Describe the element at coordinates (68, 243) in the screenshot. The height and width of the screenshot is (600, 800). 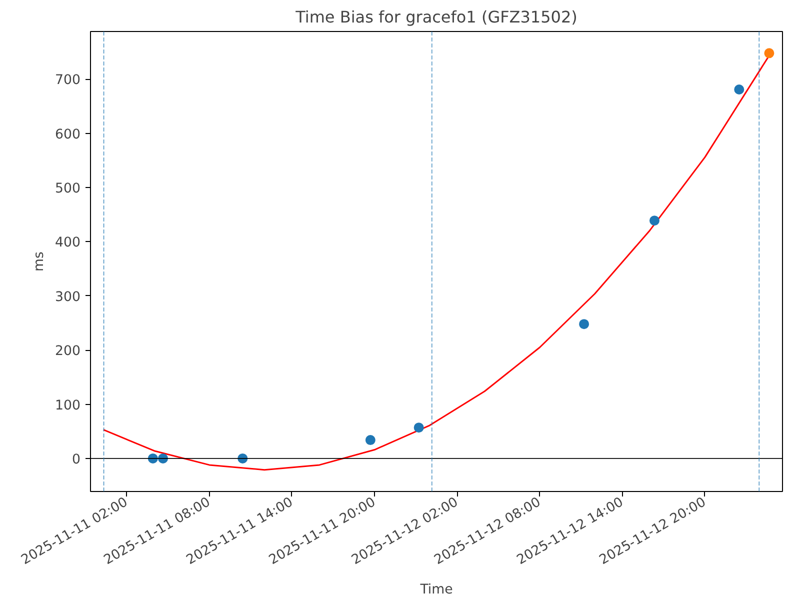
I see `y-tick-label: 400` at that location.